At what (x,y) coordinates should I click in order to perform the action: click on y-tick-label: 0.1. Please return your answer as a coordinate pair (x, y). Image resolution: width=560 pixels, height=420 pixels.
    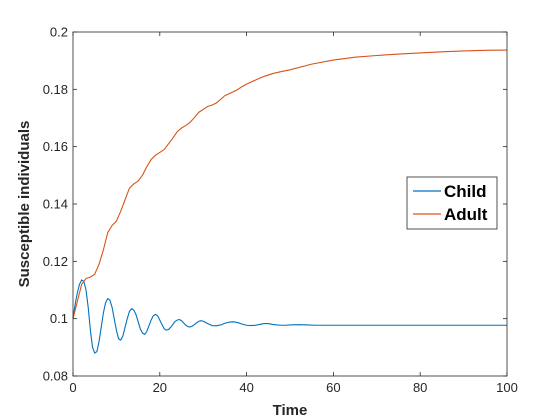
    Looking at the image, I should click on (59, 318).